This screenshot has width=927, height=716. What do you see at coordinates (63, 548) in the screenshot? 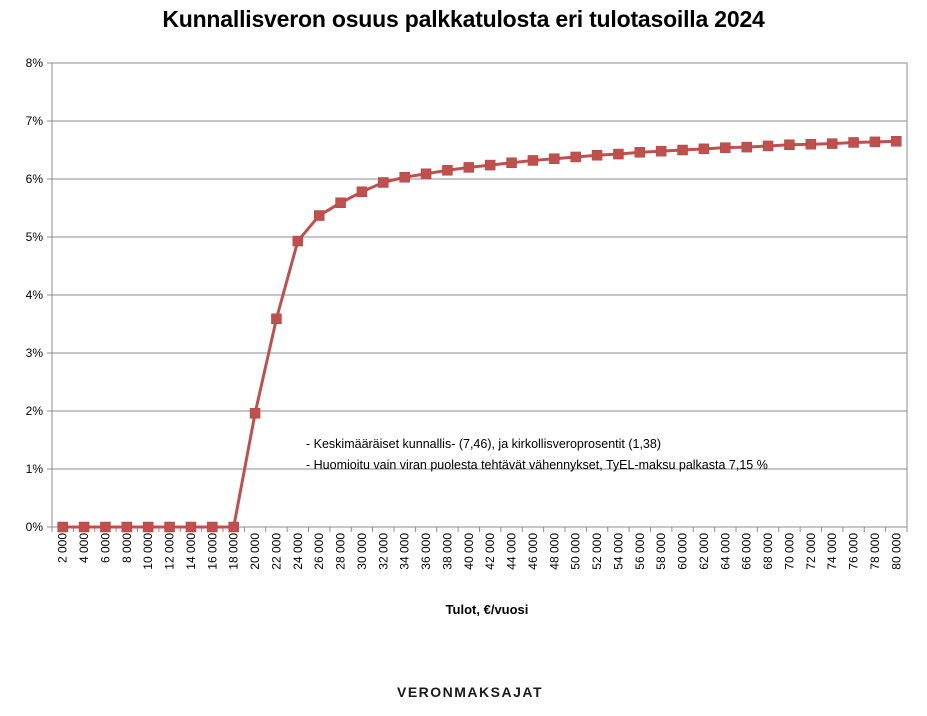
I see `x-tick-label: 2 000` at bounding box center [63, 548].